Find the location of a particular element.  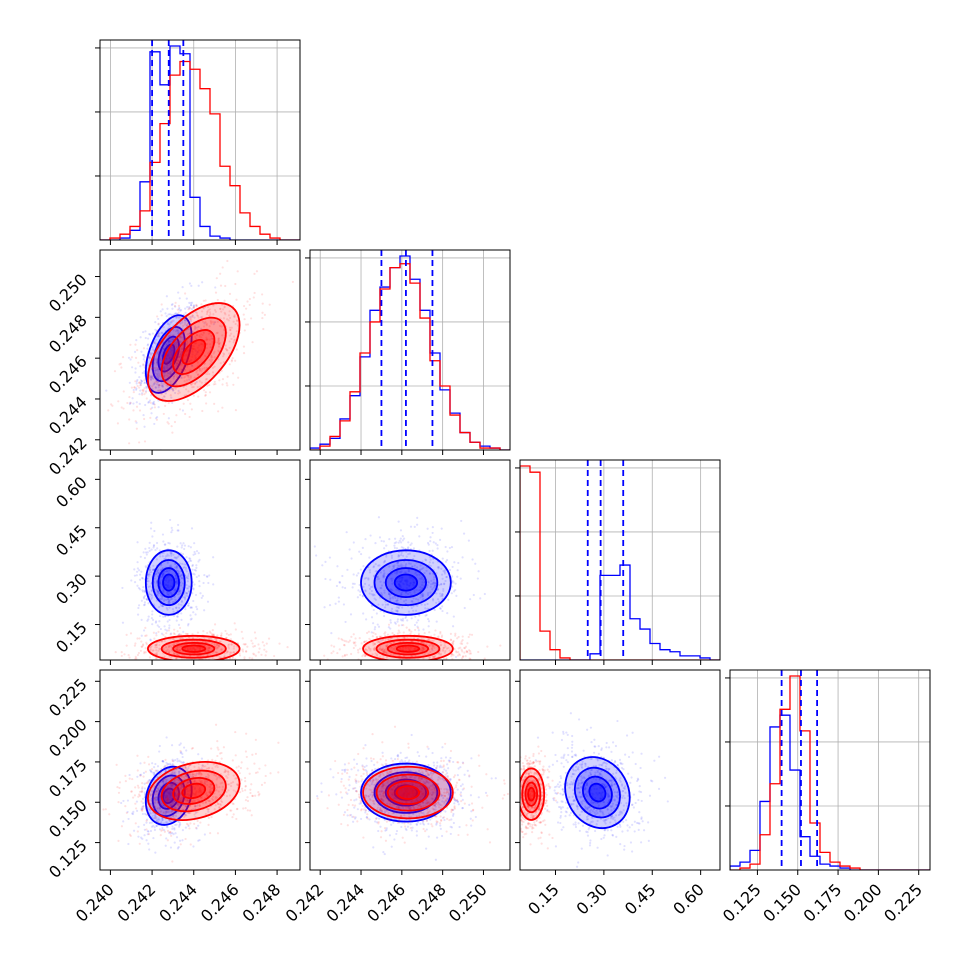

density-level is located at coordinates (169, 582).